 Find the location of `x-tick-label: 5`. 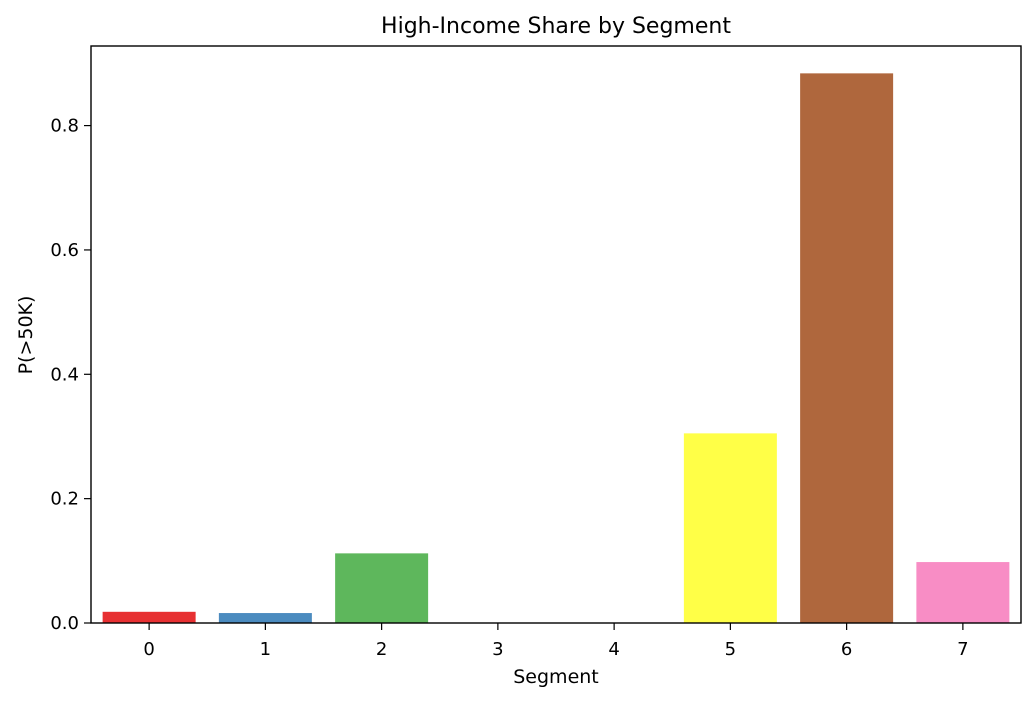

x-tick-label: 5 is located at coordinates (730, 649).